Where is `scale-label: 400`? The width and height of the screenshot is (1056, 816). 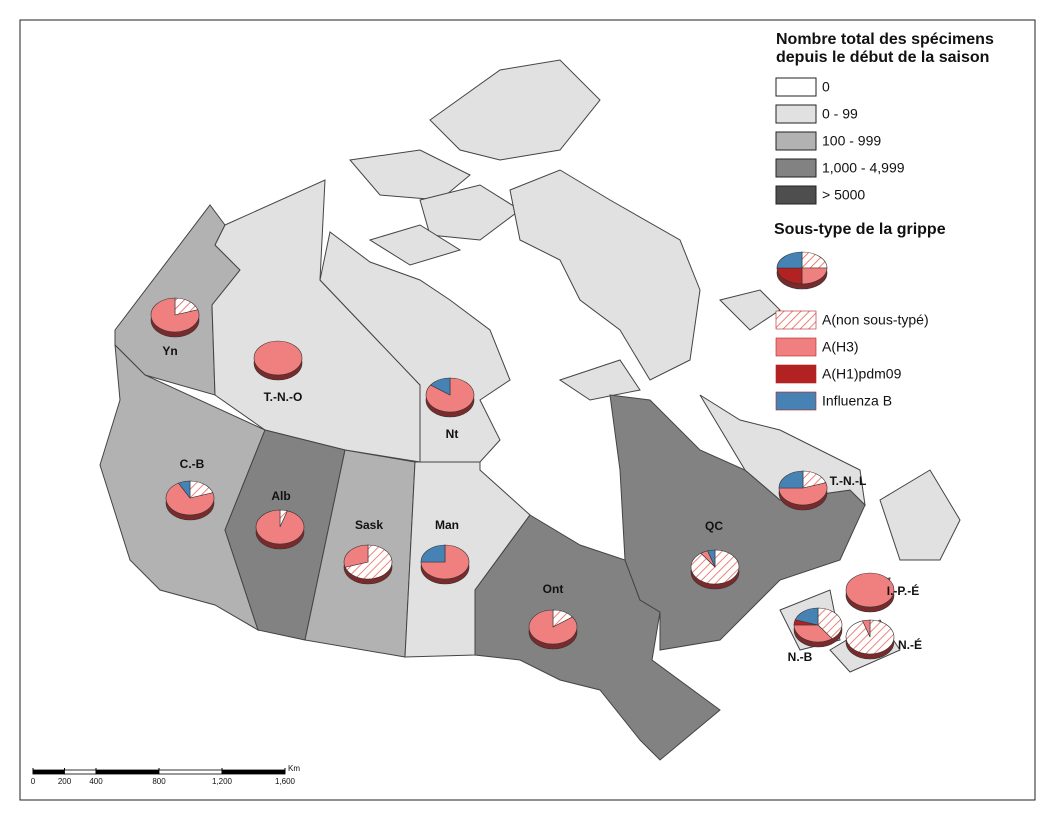 scale-label: 400 is located at coordinates (96, 781).